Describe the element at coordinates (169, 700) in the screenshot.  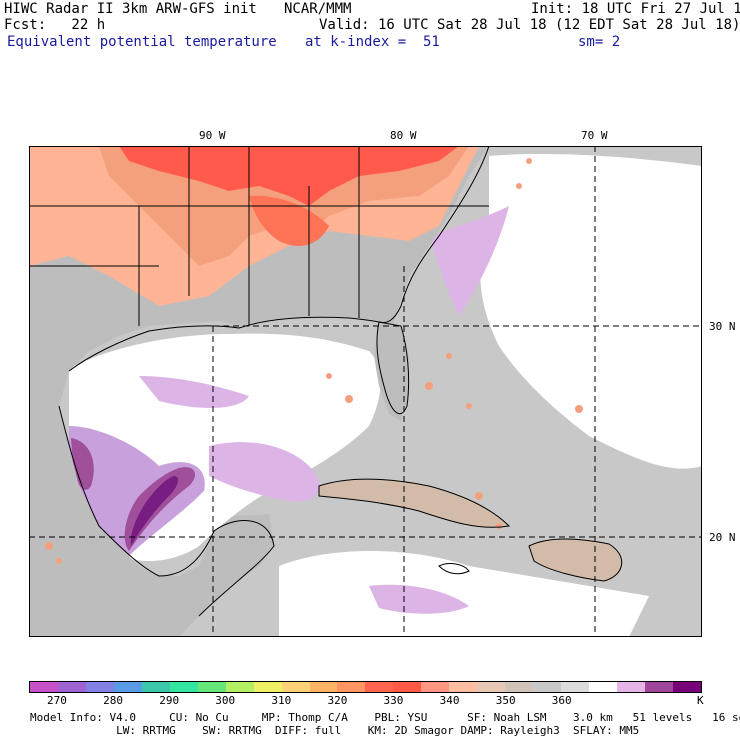
I see `colorbar-tick-label: 290` at that location.